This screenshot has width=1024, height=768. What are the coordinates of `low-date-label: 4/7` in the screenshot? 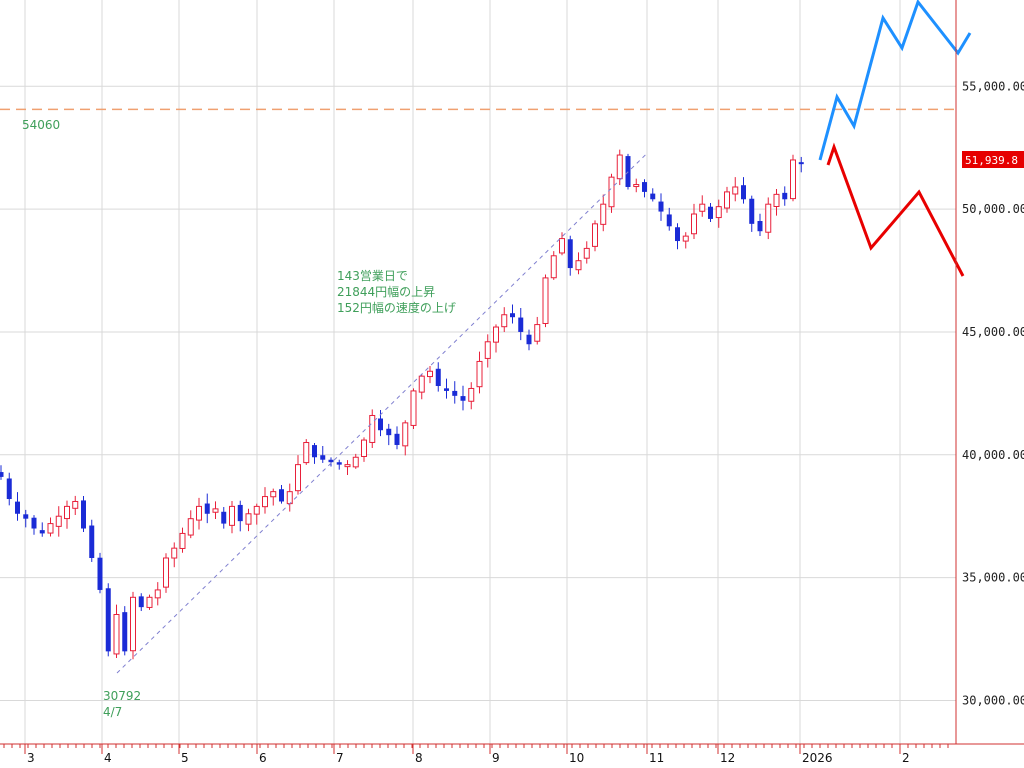 It's located at (112, 712).